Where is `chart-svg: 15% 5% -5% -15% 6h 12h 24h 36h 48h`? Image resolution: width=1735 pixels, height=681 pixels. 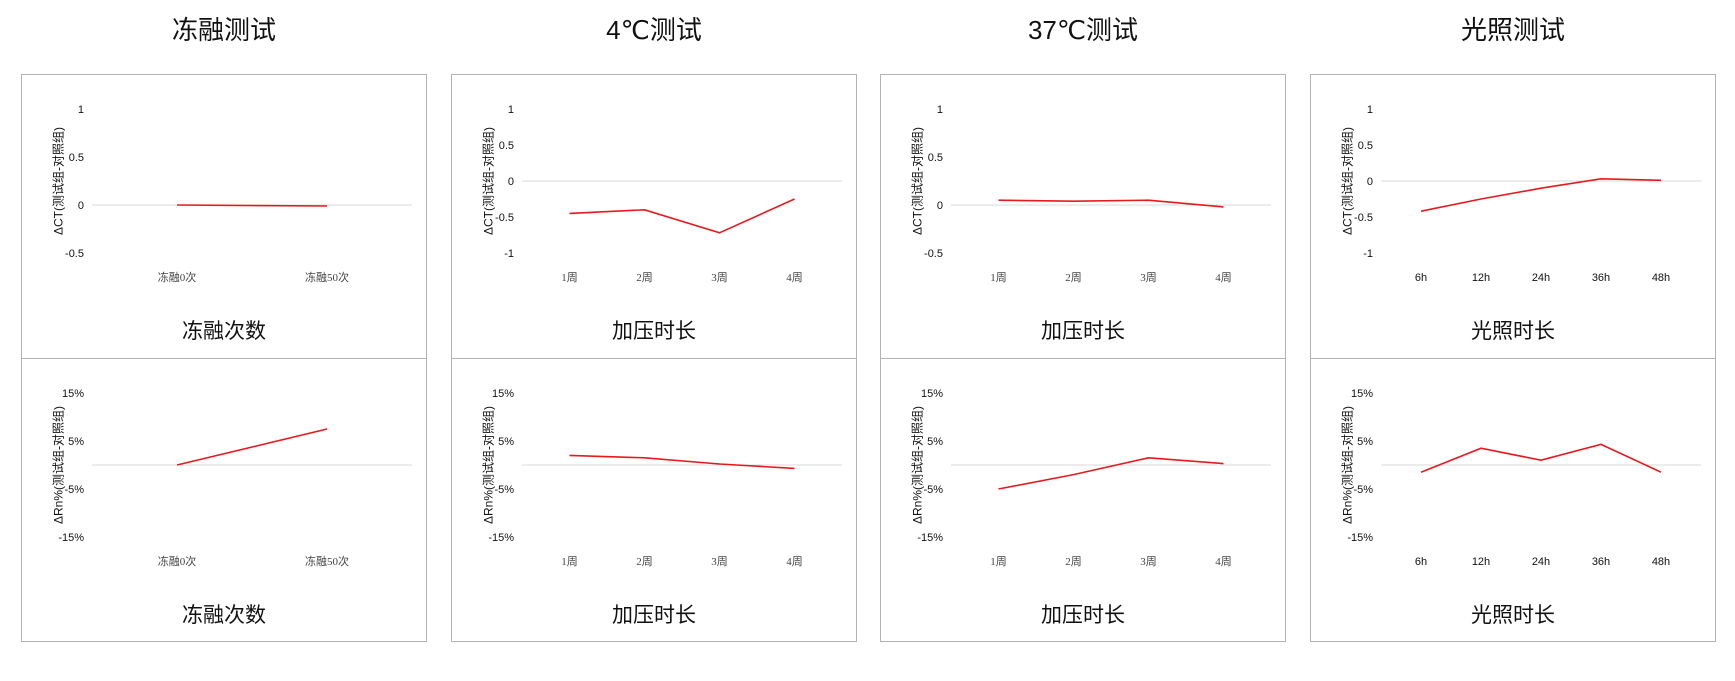 chart-svg: 15% 5% -5% -15% 6h 12h 24h 36h 48h is located at coordinates (1524, 478).